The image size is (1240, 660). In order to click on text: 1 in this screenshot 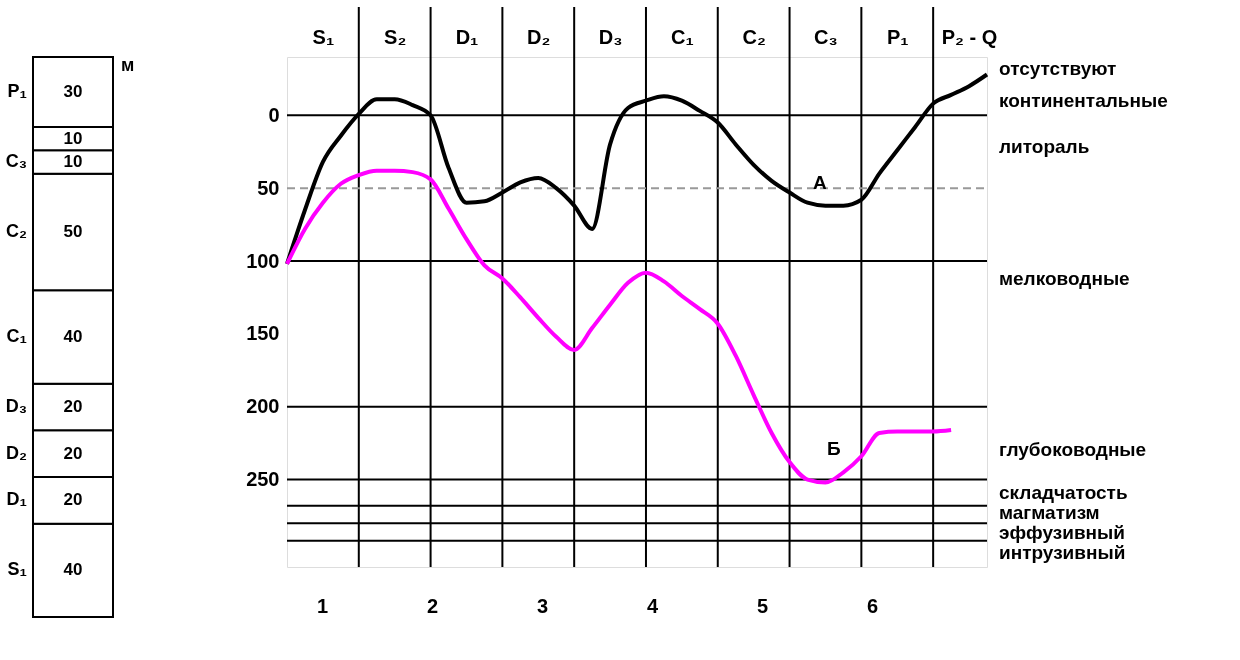, I will do `click(323, 606)`.